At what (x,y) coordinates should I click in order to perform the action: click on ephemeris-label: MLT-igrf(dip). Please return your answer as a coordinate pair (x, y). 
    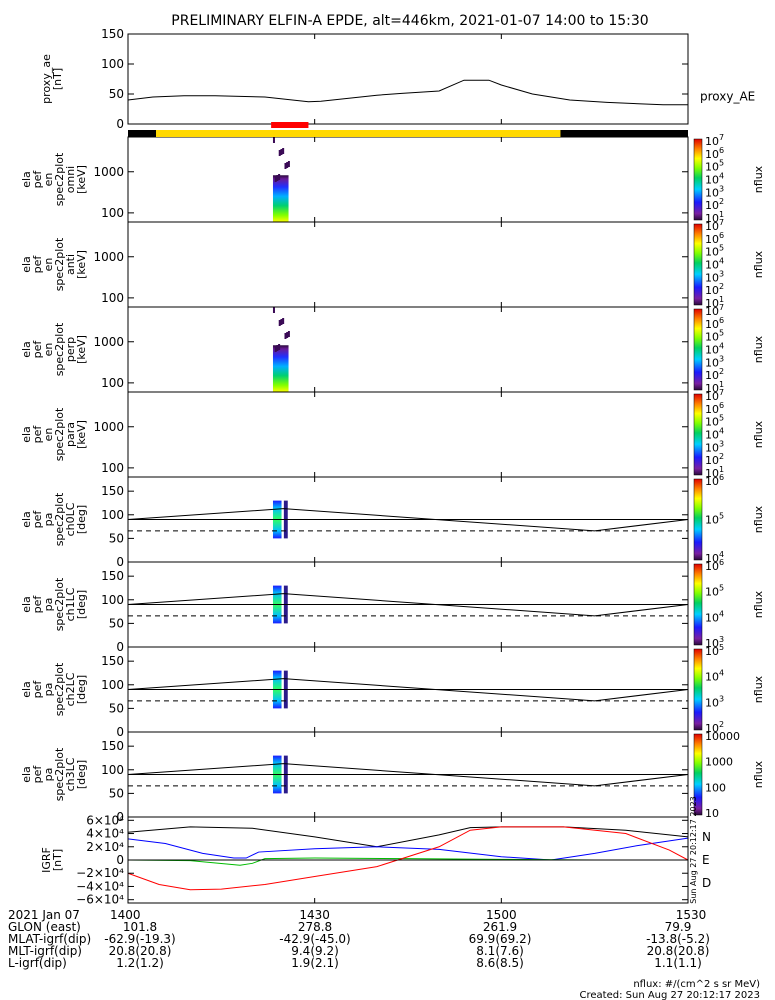
    Looking at the image, I should click on (45, 951).